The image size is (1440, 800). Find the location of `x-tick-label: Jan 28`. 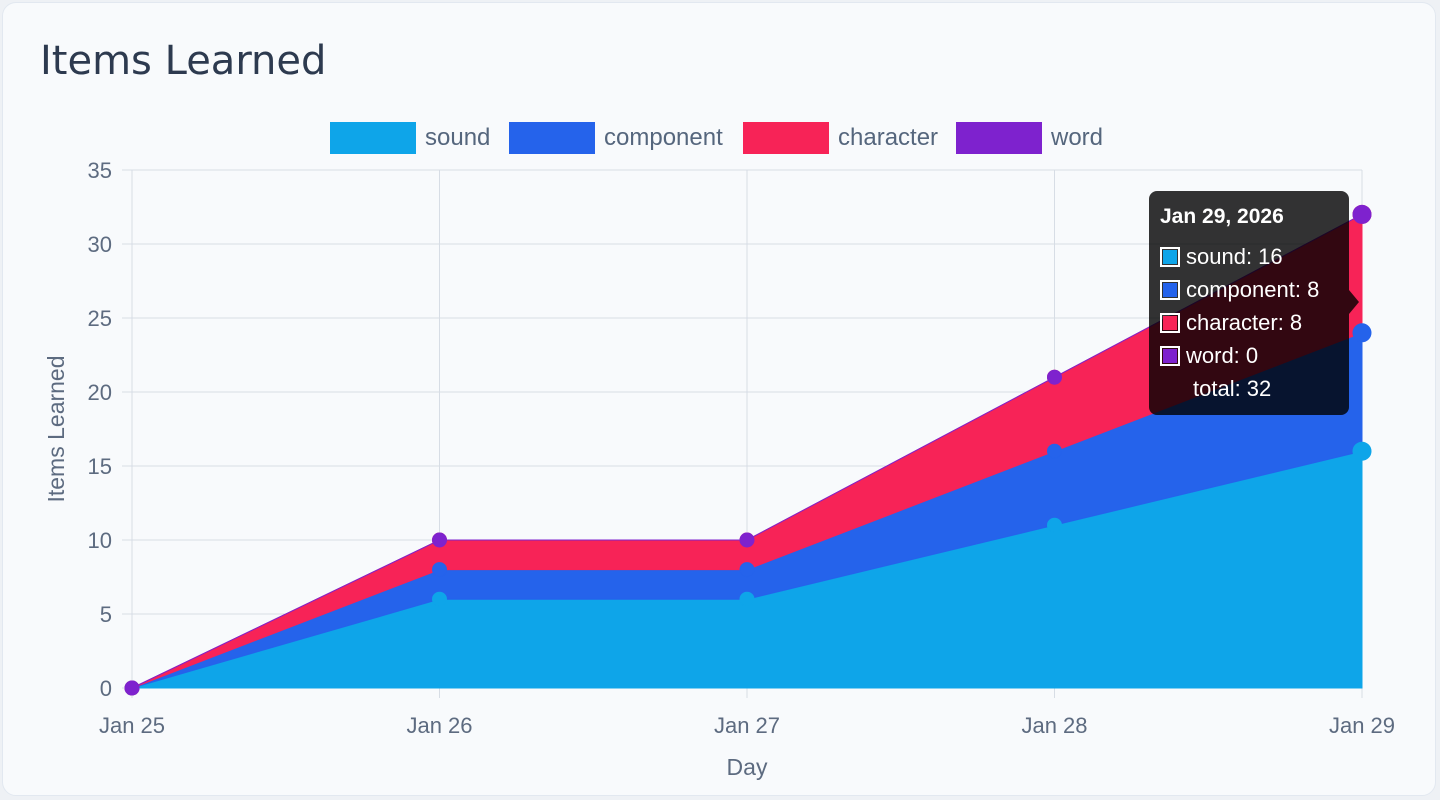

x-tick-label: Jan 28 is located at coordinates (1054, 725).